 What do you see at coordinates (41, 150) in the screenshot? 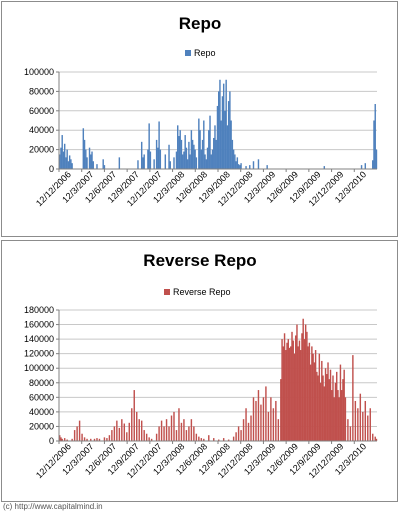
I see `y-tick-label: 20000` at bounding box center [41, 150].